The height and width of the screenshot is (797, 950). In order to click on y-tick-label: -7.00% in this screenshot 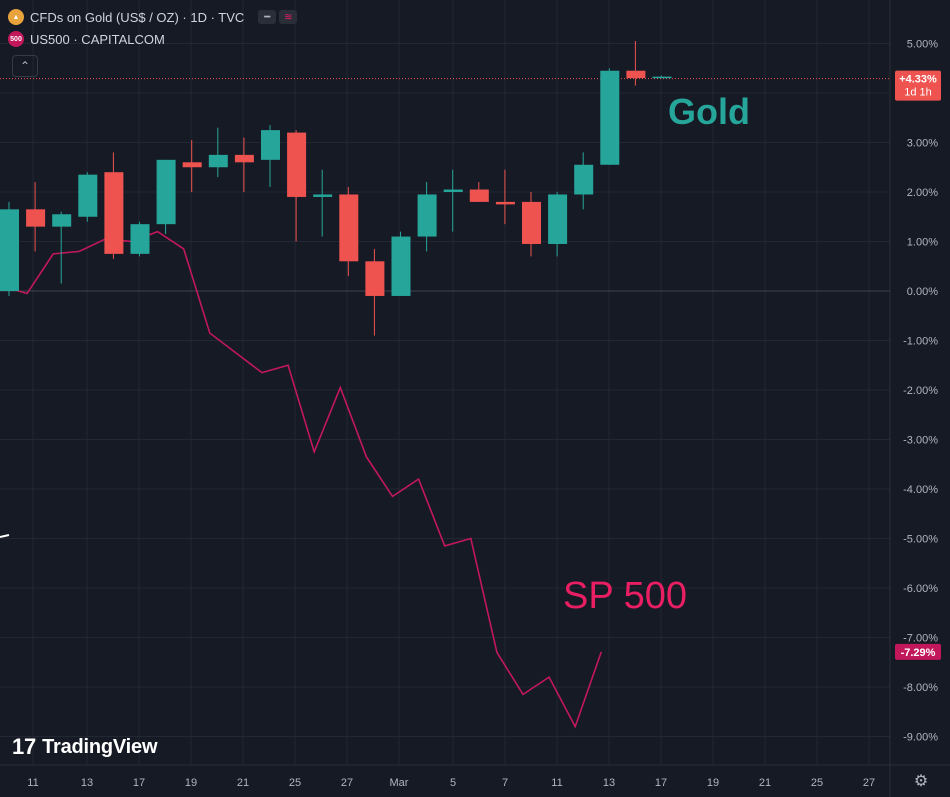, I will do `click(920, 639)`.